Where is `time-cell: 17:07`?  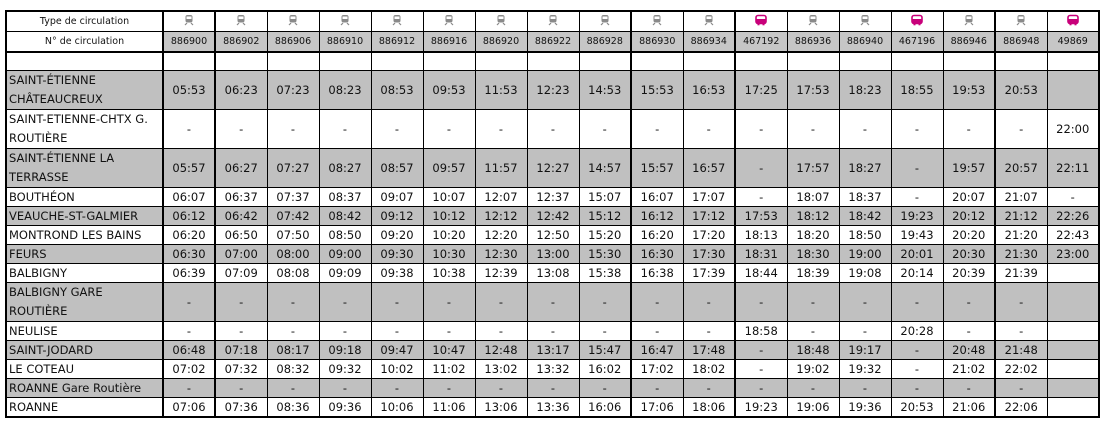 time-cell: 17:07 is located at coordinates (709, 196).